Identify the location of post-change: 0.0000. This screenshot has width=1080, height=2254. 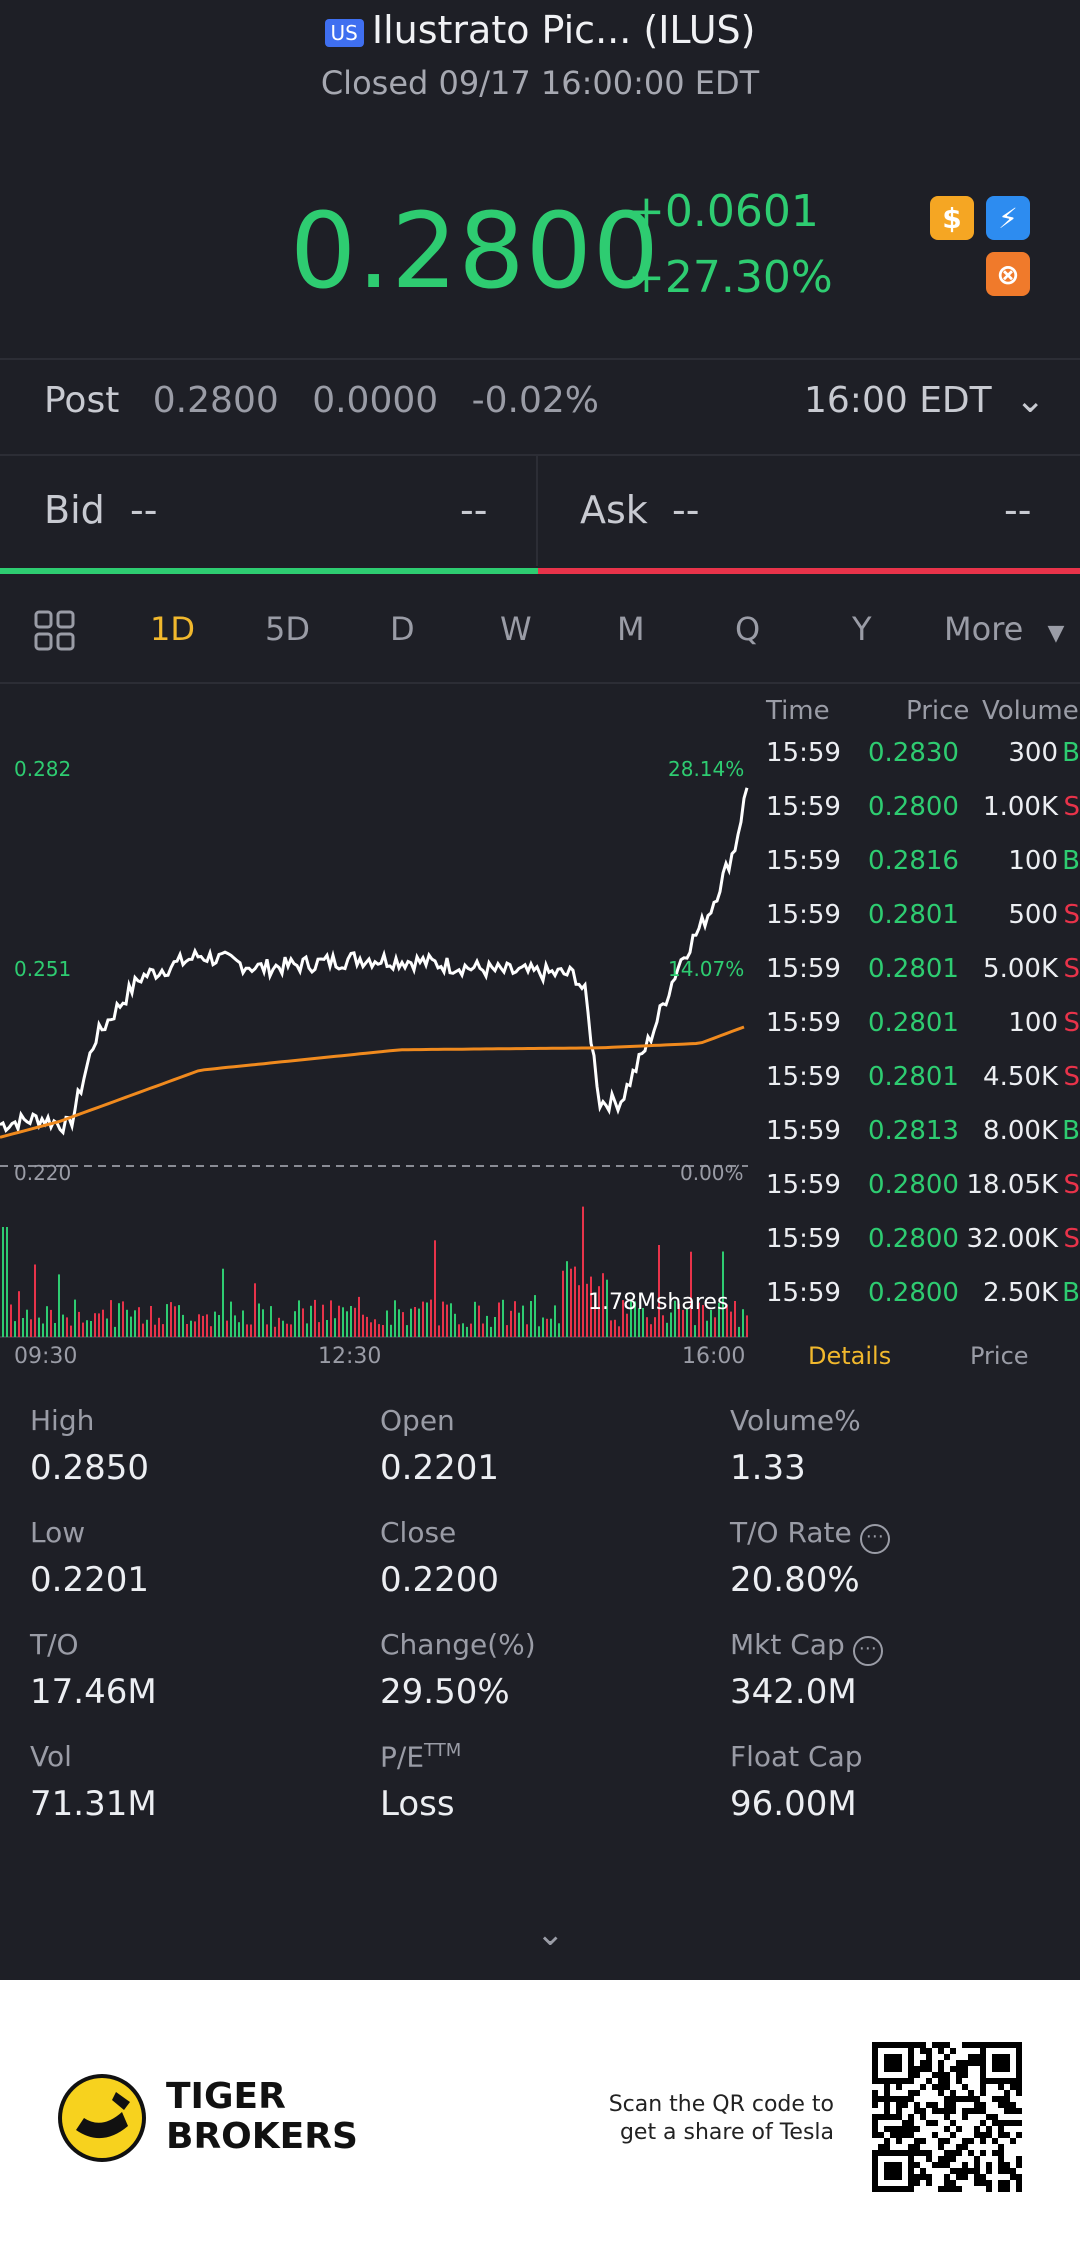
(375, 400).